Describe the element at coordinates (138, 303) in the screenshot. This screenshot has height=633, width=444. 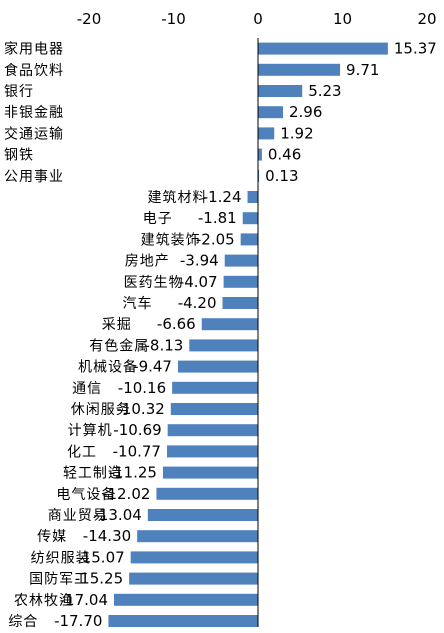
I see `category-label: 汽车` at that location.